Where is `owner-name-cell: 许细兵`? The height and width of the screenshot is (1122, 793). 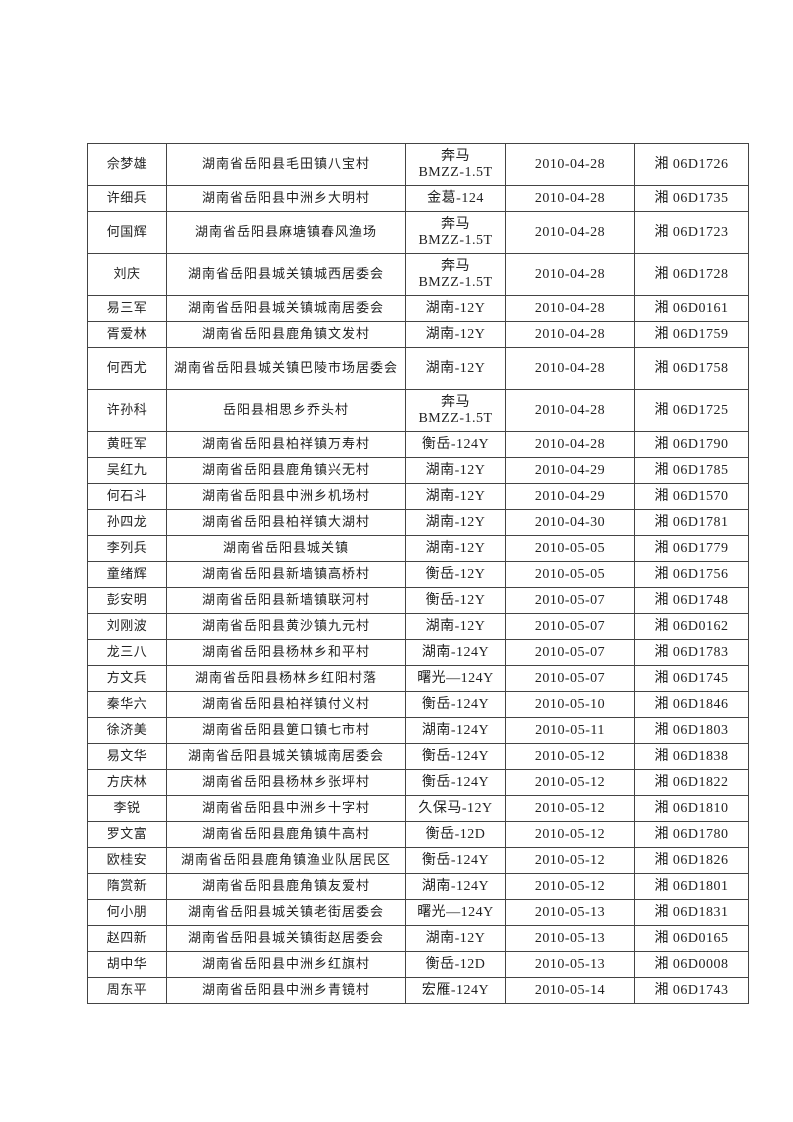
owner-name-cell: 许细兵 is located at coordinates (127, 198).